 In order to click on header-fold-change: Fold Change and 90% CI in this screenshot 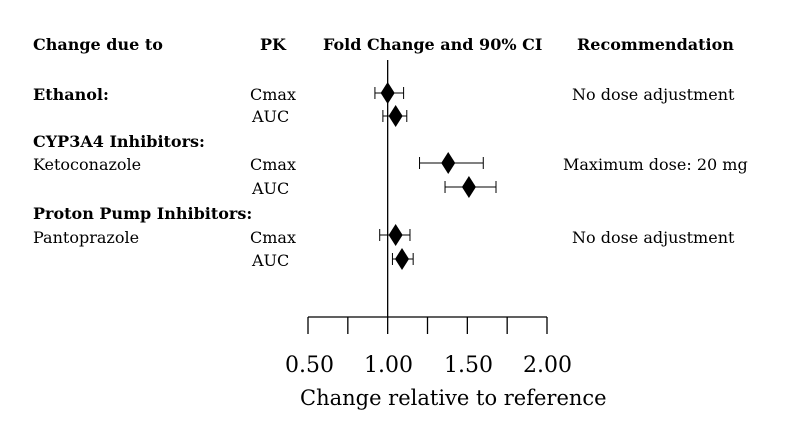, I will do `click(433, 44)`.